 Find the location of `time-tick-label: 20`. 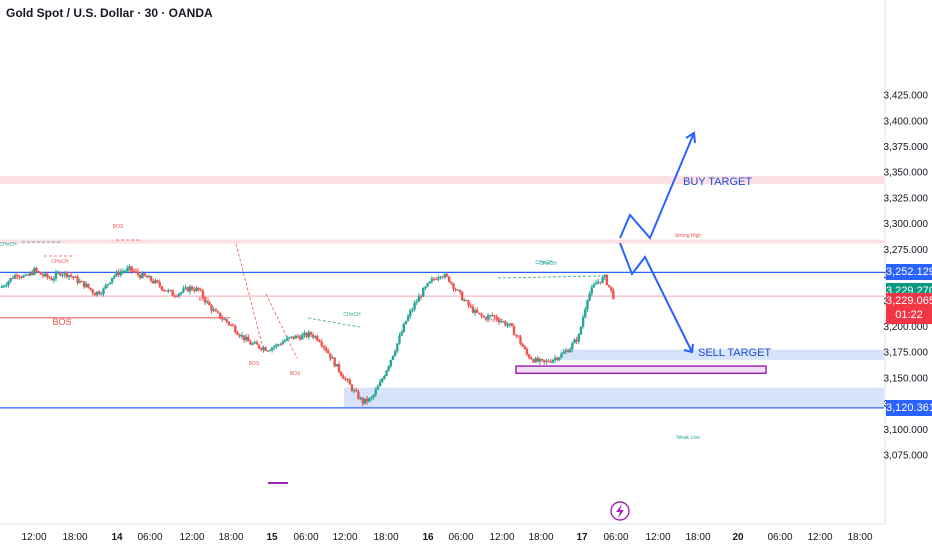

time-tick-label: 20 is located at coordinates (738, 537).